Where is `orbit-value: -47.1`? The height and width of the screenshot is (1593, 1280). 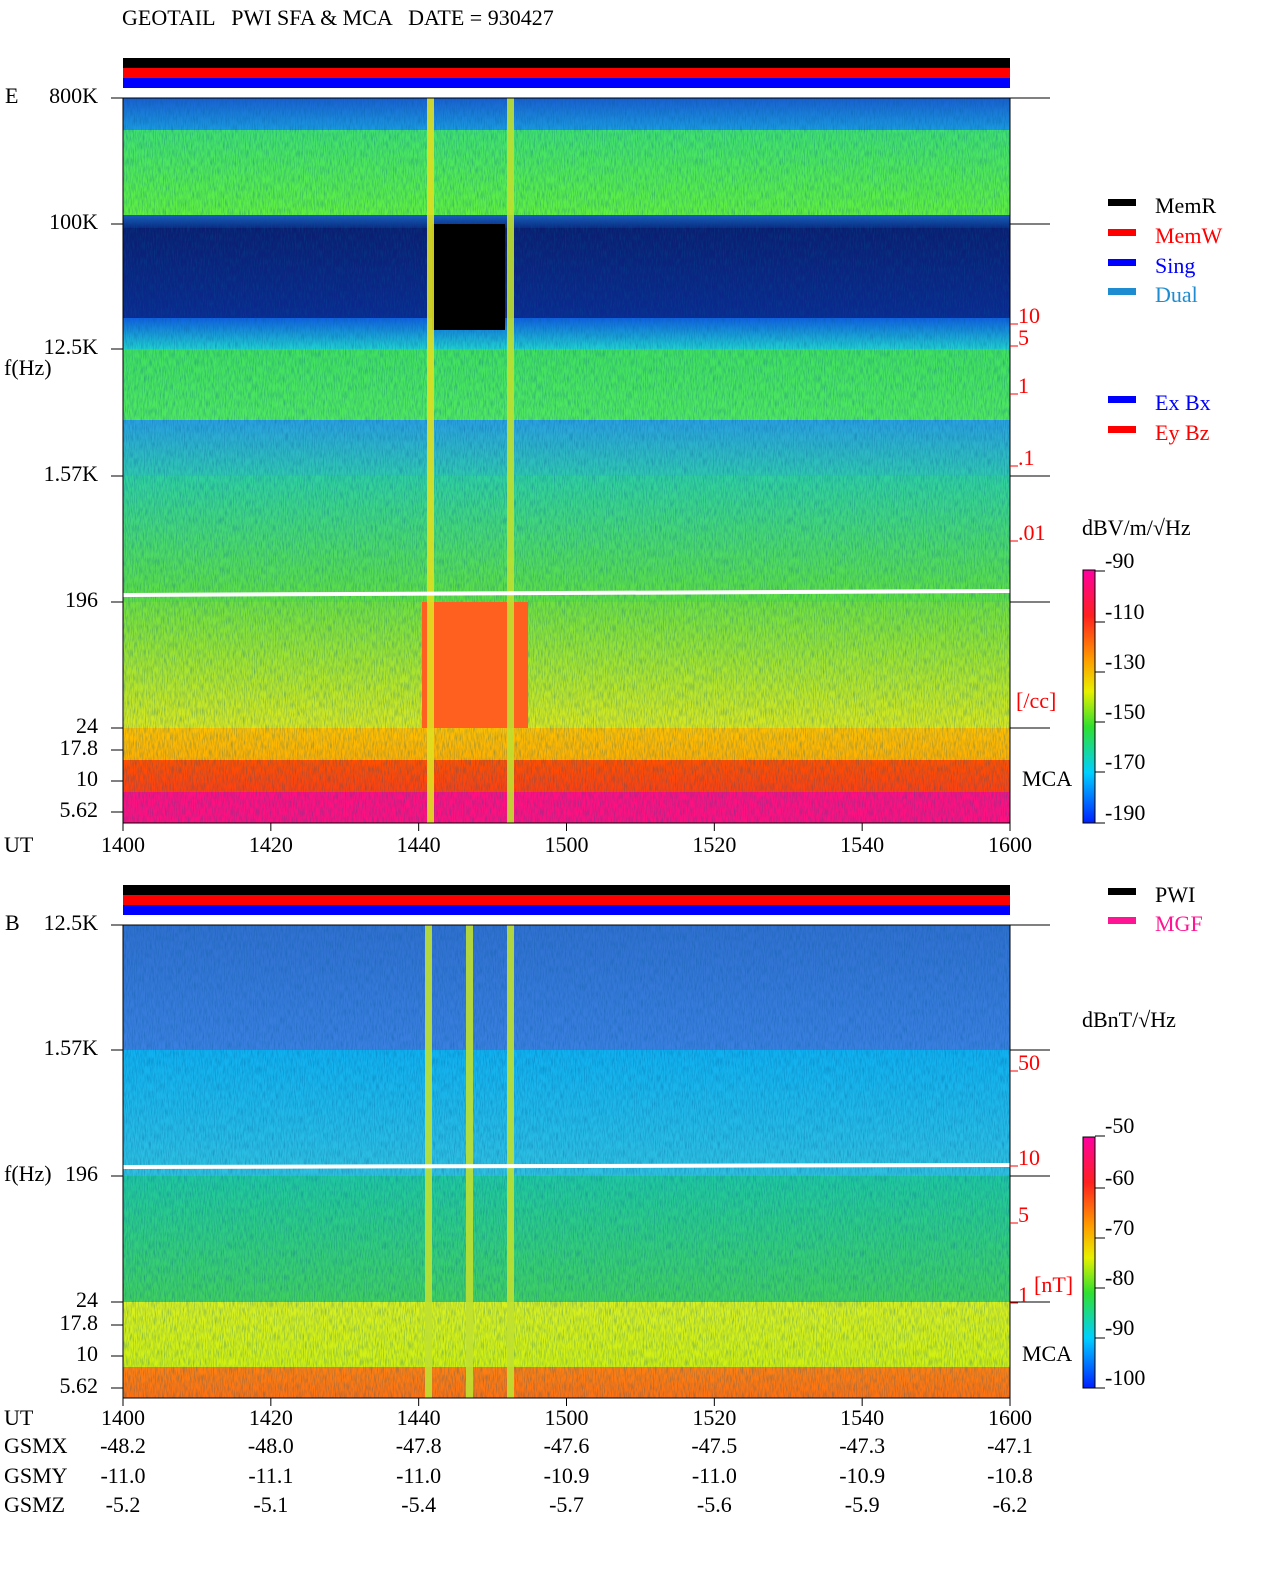
orbit-value: -47.1 is located at coordinates (1010, 1445).